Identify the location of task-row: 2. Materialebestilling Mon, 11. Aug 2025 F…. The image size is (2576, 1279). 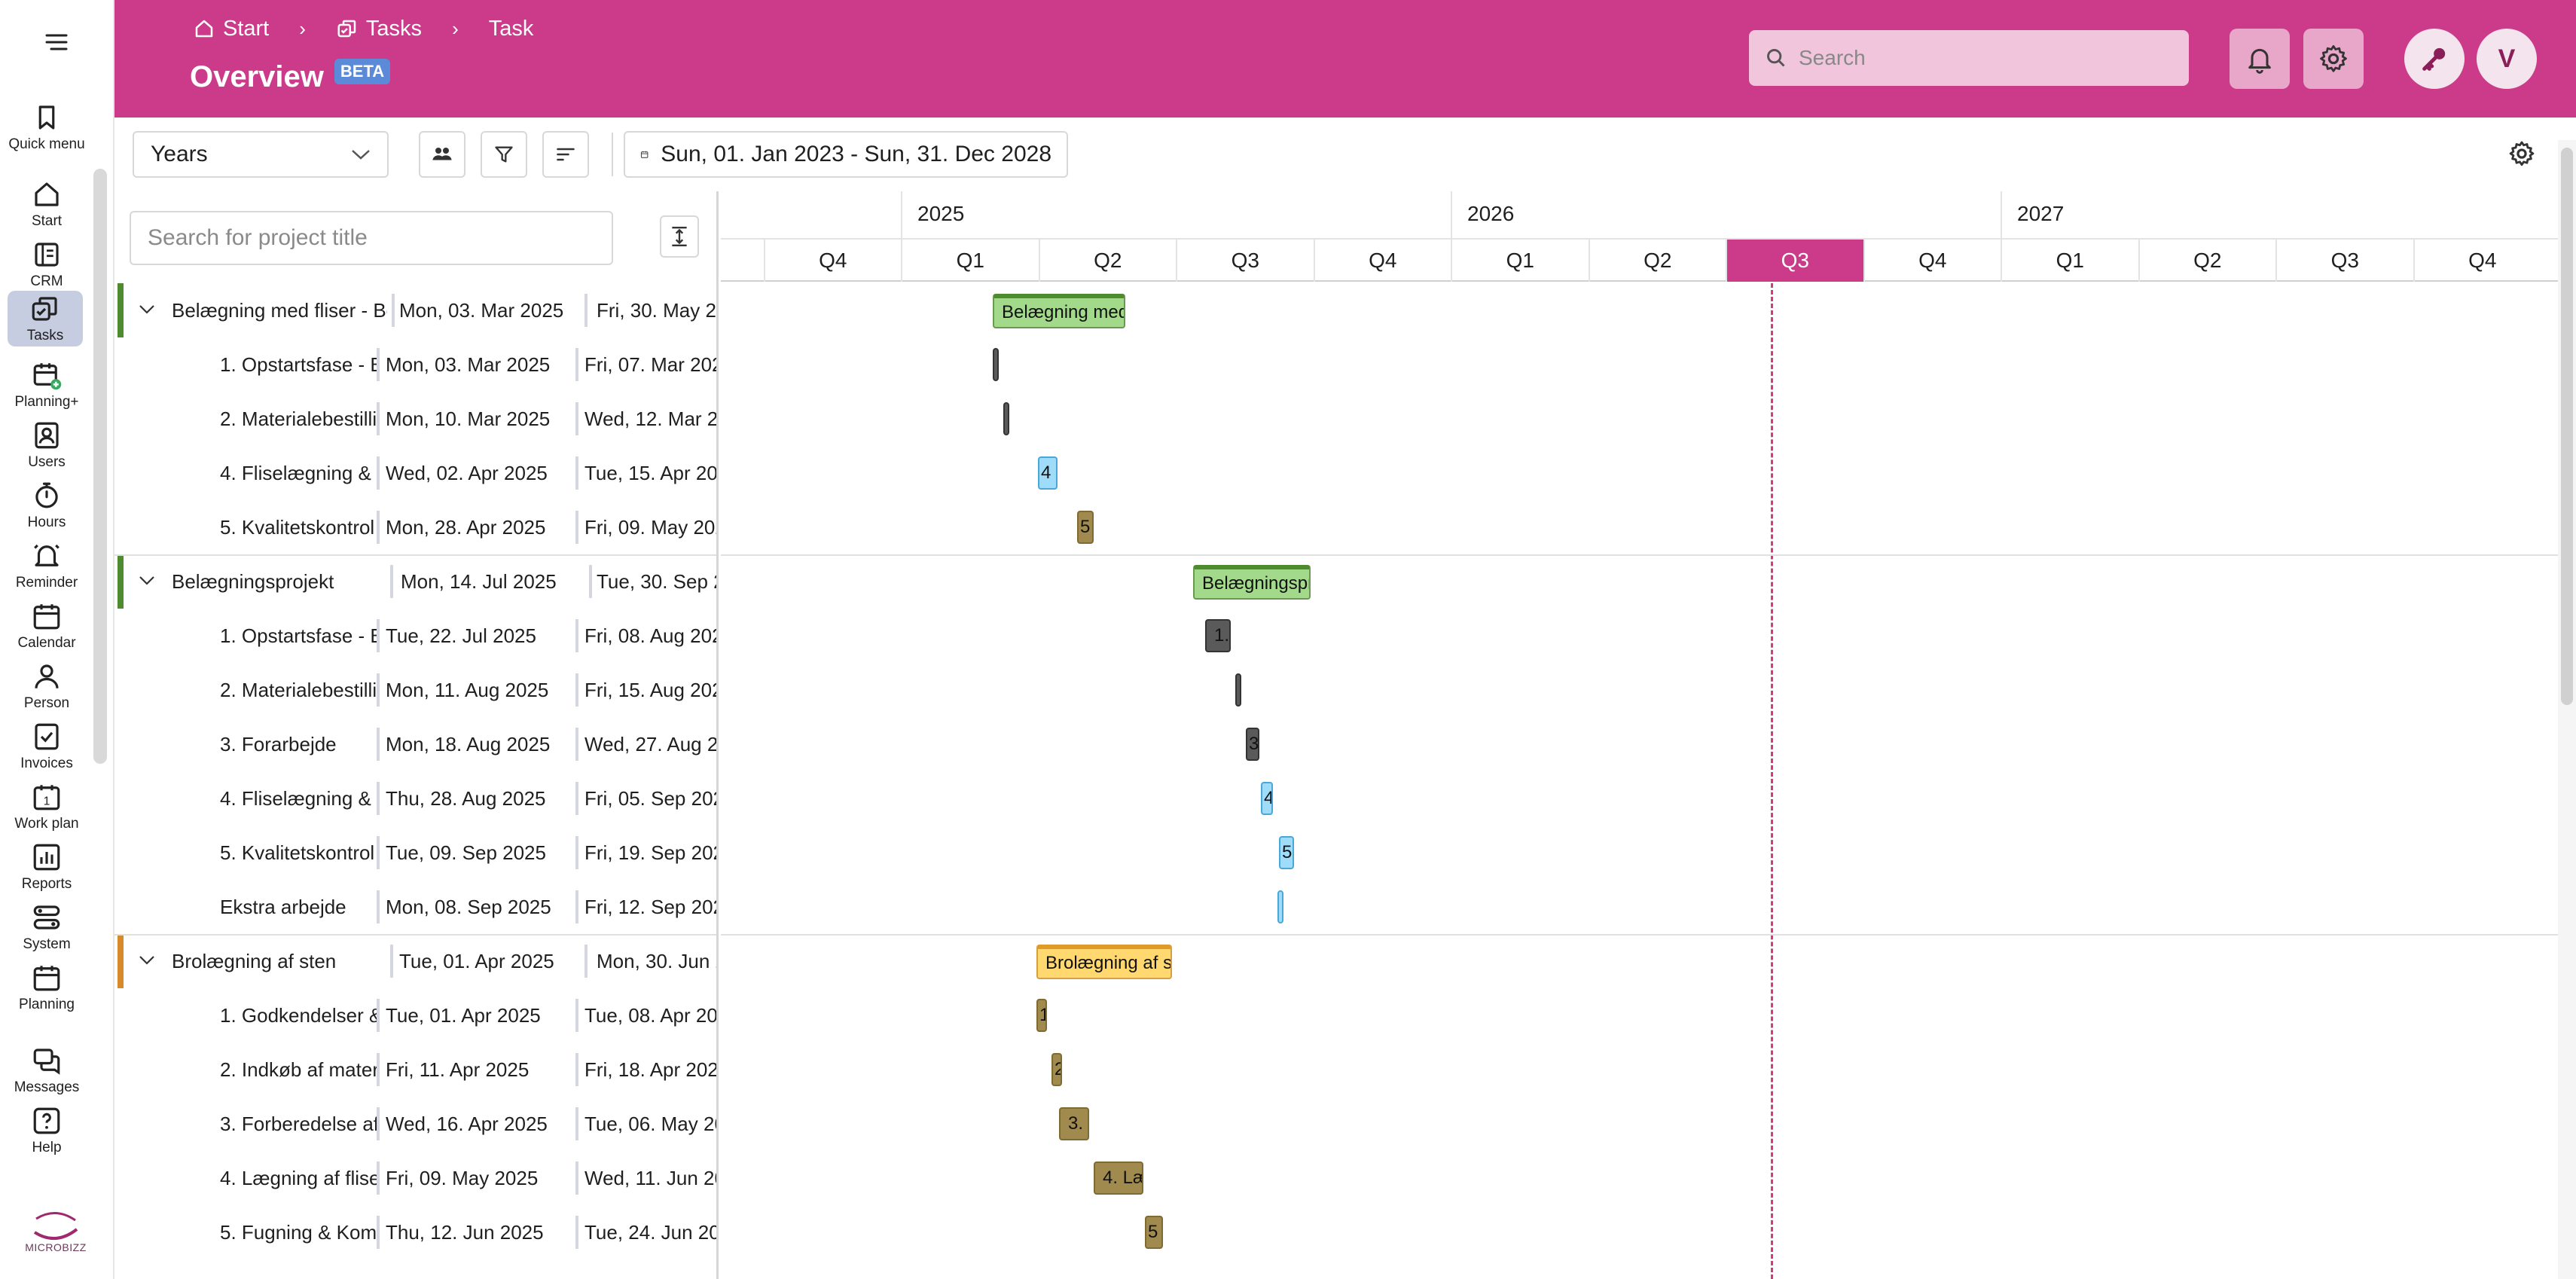
(415, 690).